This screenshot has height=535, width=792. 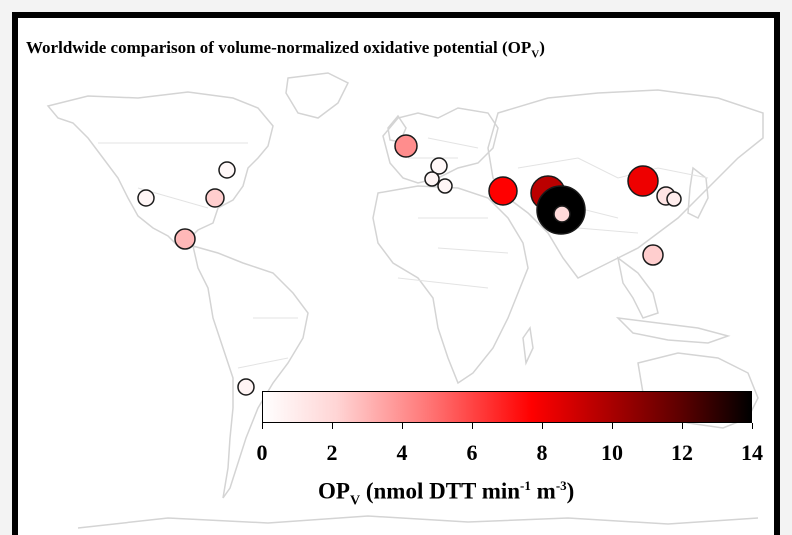 I want to click on colorbar-tick-label: 2, so click(x=332, y=452).